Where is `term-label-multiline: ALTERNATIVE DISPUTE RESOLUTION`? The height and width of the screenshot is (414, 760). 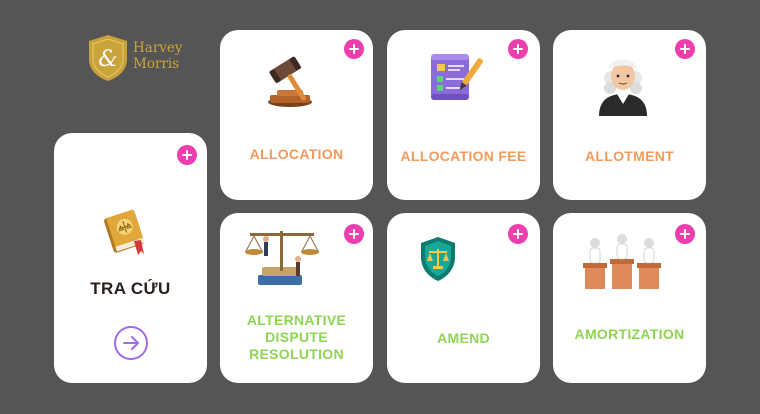 term-label-multiline: ALTERNATIVE DISPUTE RESOLUTION is located at coordinates (296, 337).